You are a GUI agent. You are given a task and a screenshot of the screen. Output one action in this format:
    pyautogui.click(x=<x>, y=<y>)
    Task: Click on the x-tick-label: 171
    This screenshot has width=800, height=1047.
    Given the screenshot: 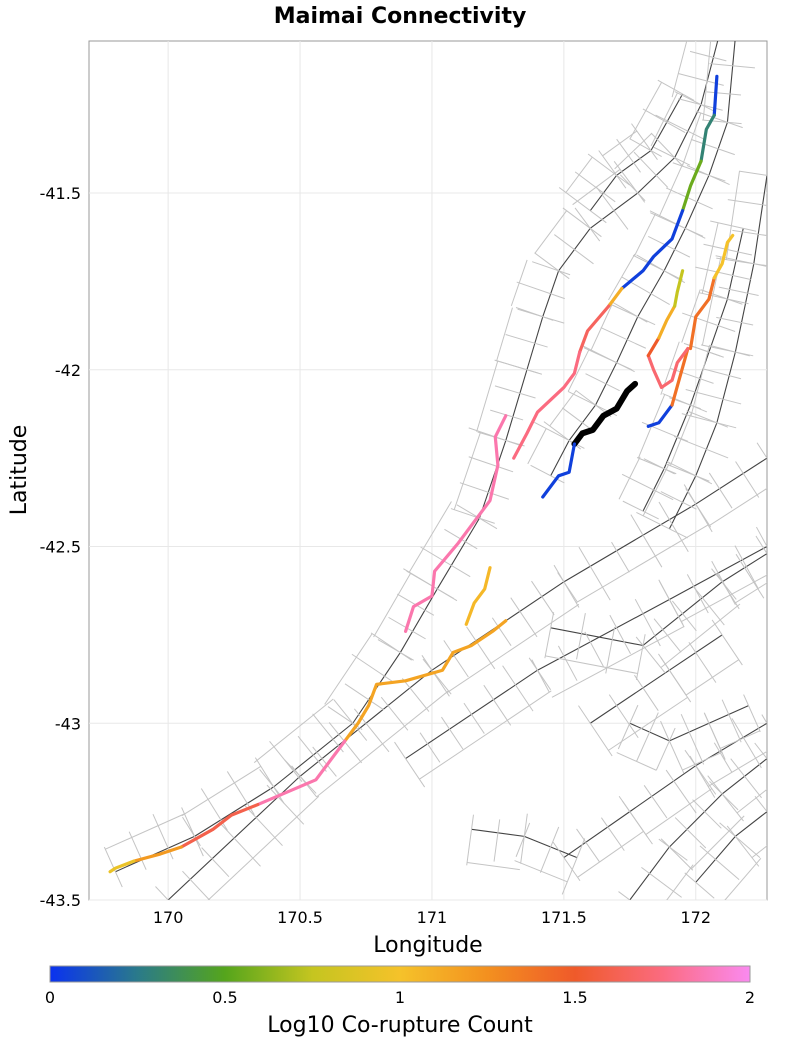 What is the action you would take?
    pyautogui.click(x=432, y=917)
    